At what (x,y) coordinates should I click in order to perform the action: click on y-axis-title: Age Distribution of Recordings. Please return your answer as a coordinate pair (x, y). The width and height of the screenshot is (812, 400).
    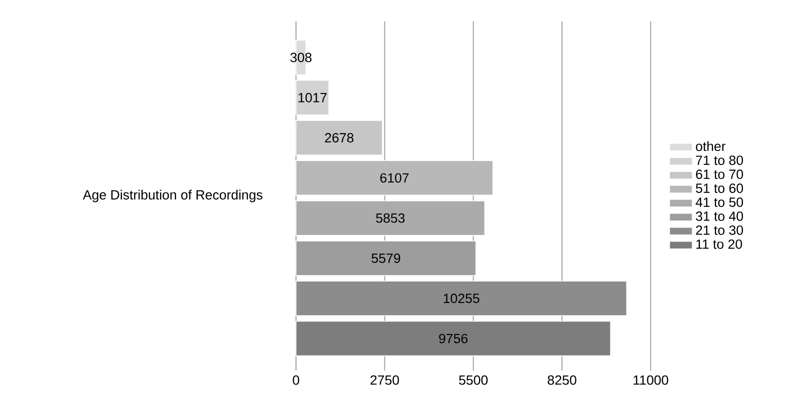
    Looking at the image, I should click on (172, 196).